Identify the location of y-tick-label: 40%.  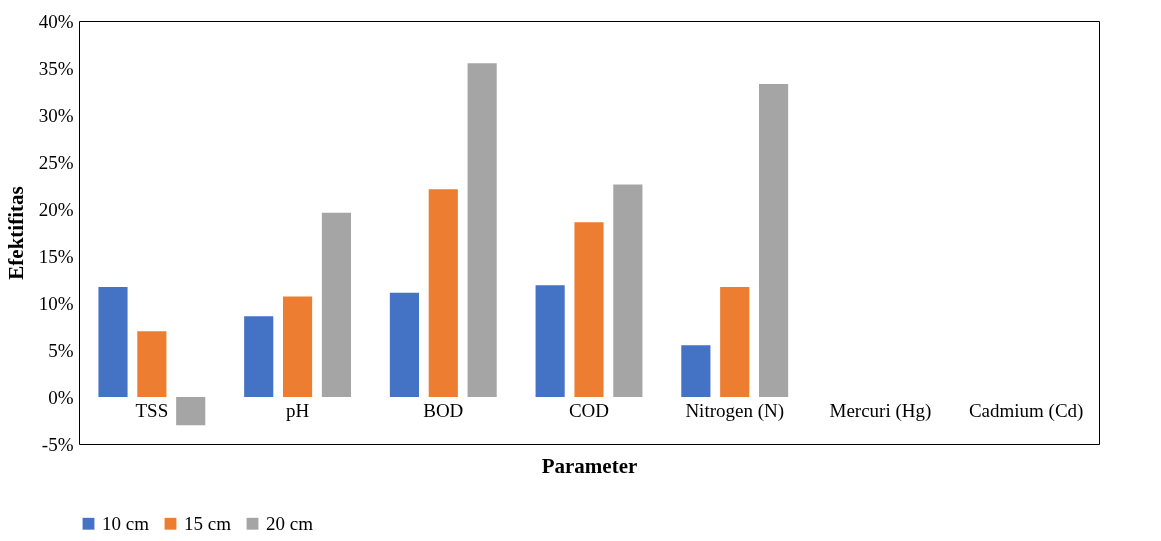
(56, 21).